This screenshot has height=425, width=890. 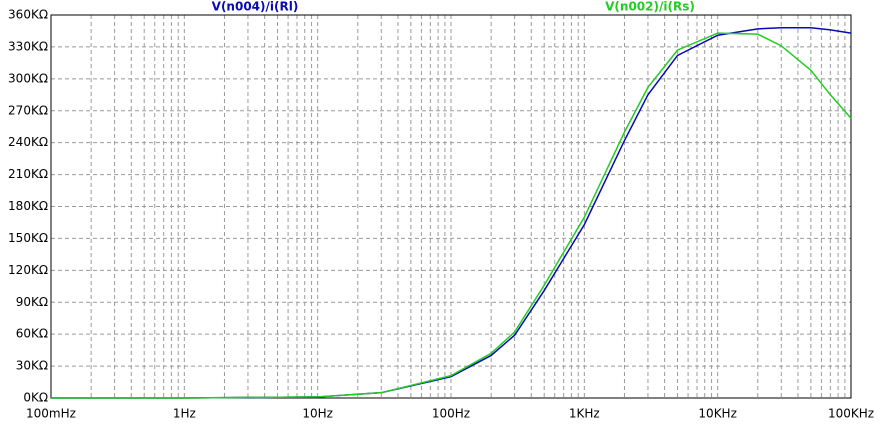 I want to click on x-tick-label: 10KHz, so click(x=717, y=414).